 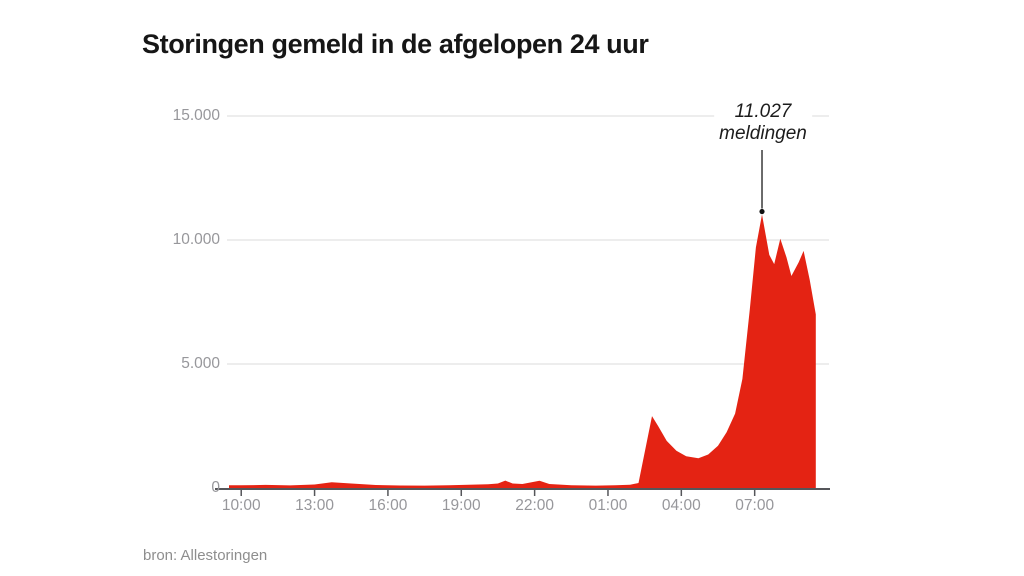 I want to click on peak-annotation-unit: meldingen, so click(x=763, y=133).